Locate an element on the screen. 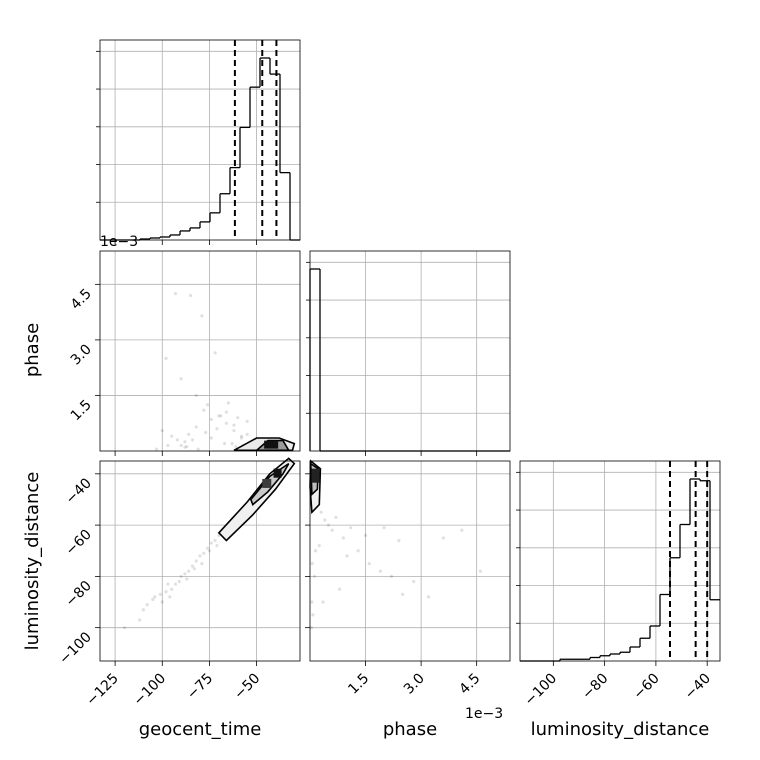 Image resolution: width=760 pixels, height=760 pixels. y-tick-label-luminosity_distance: −80 is located at coordinates (79, 594).